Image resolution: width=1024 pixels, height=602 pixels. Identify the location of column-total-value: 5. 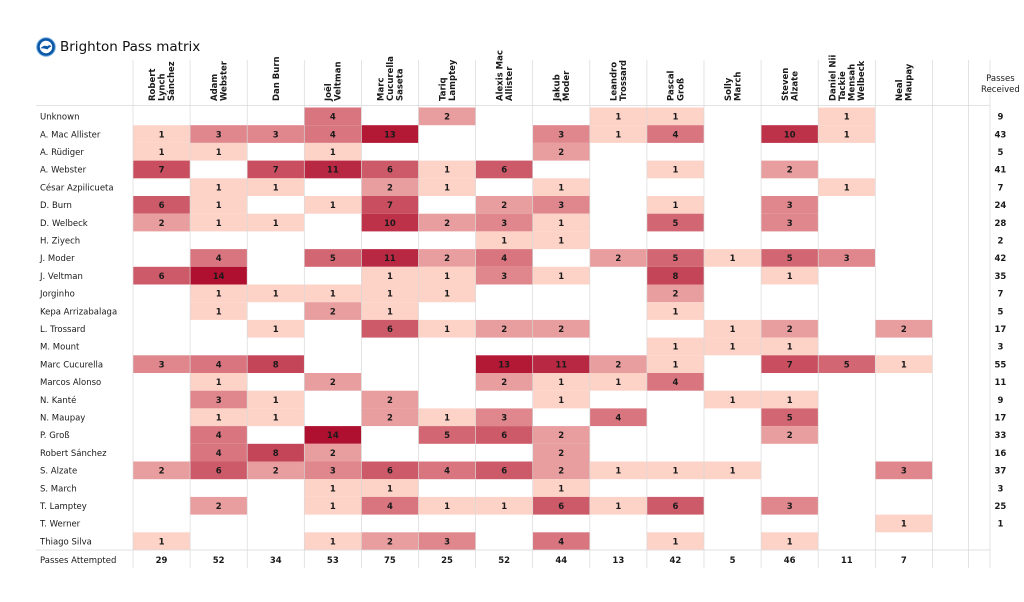
(733, 561).